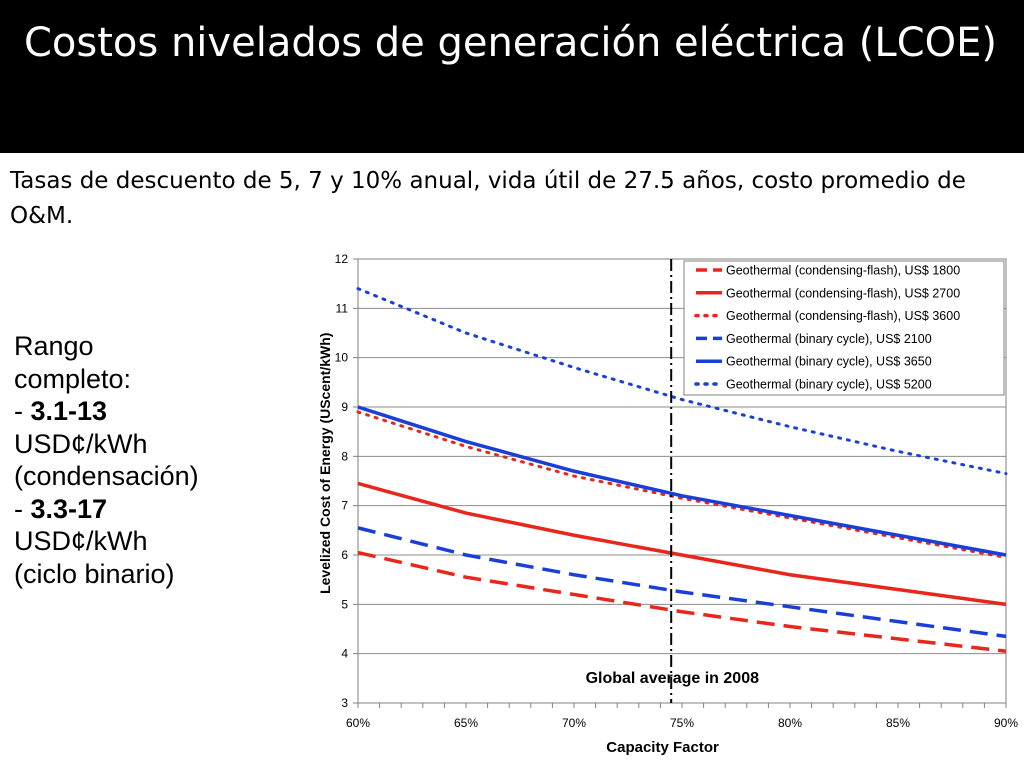  Describe the element at coordinates (1006, 723) in the screenshot. I see `x-tick-label: 90%` at that location.